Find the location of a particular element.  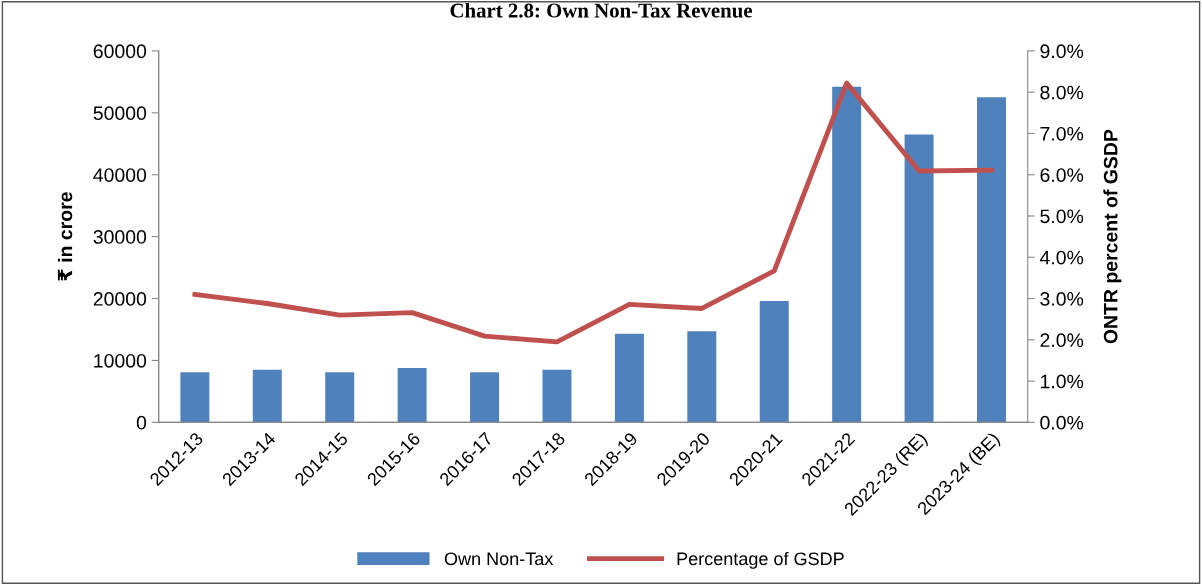

y-tick-label: 10000 is located at coordinates (120, 360).